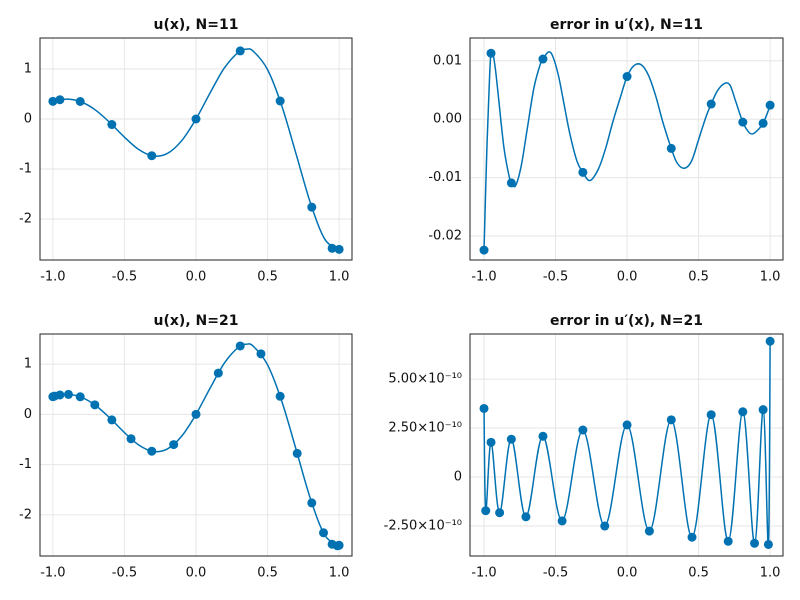  What do you see at coordinates (425, 379) in the screenshot?
I see `y-tick-label: 5.00×10⁻¹⁰` at bounding box center [425, 379].